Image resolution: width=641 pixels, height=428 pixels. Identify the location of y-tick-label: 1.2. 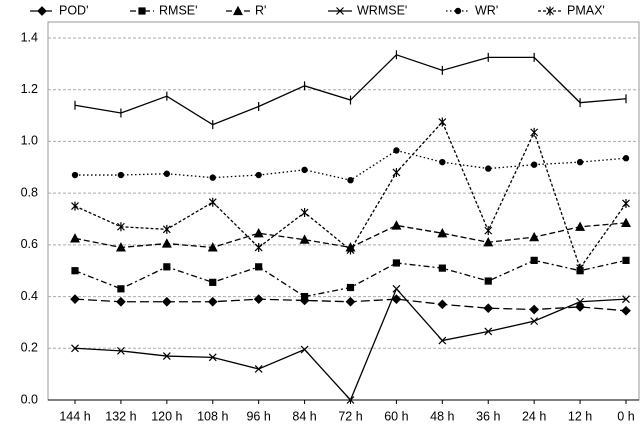
(29, 89).